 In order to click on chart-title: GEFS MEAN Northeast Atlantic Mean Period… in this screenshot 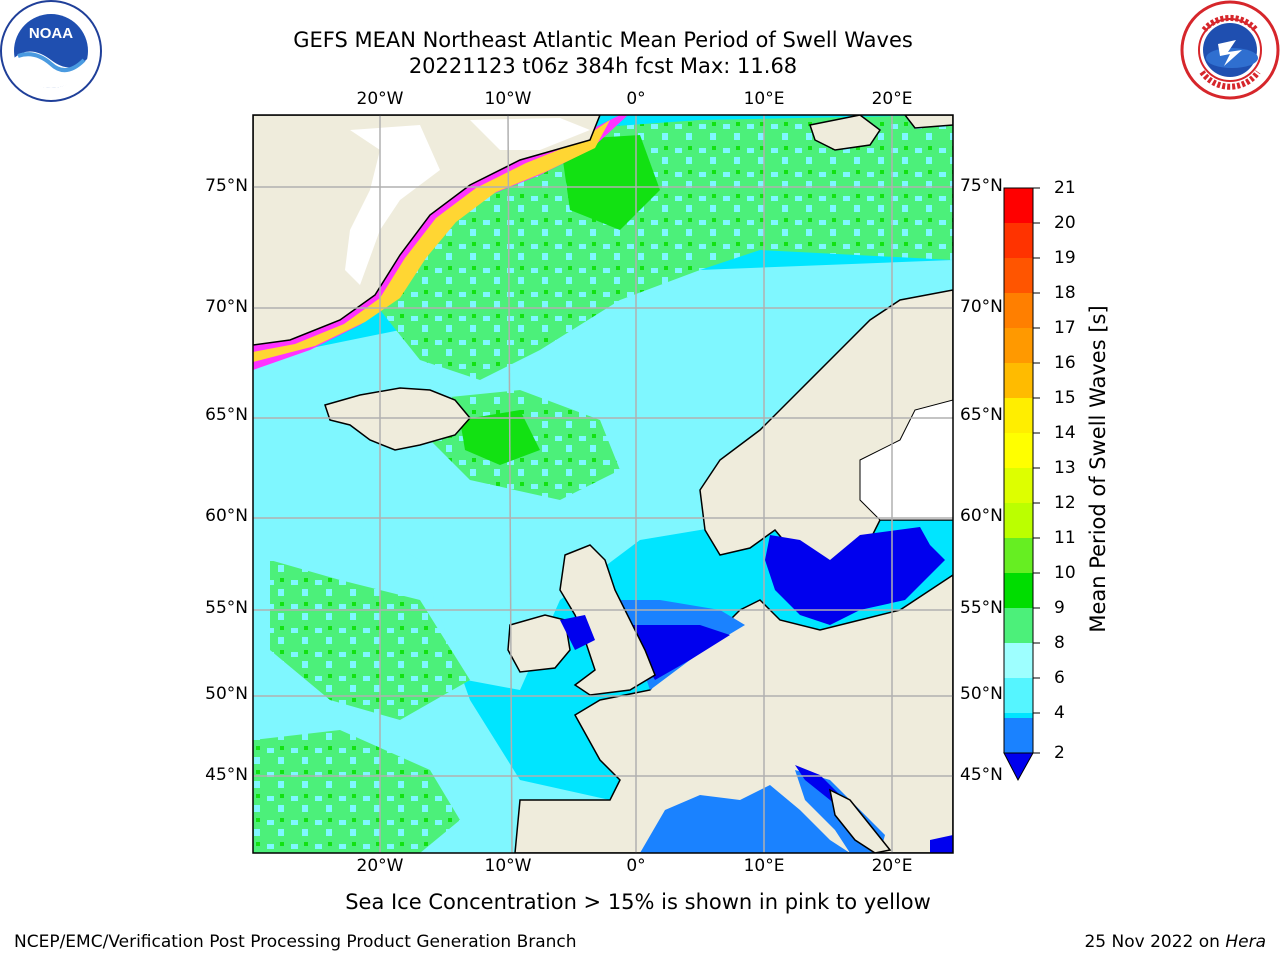, I will do `click(603, 40)`.